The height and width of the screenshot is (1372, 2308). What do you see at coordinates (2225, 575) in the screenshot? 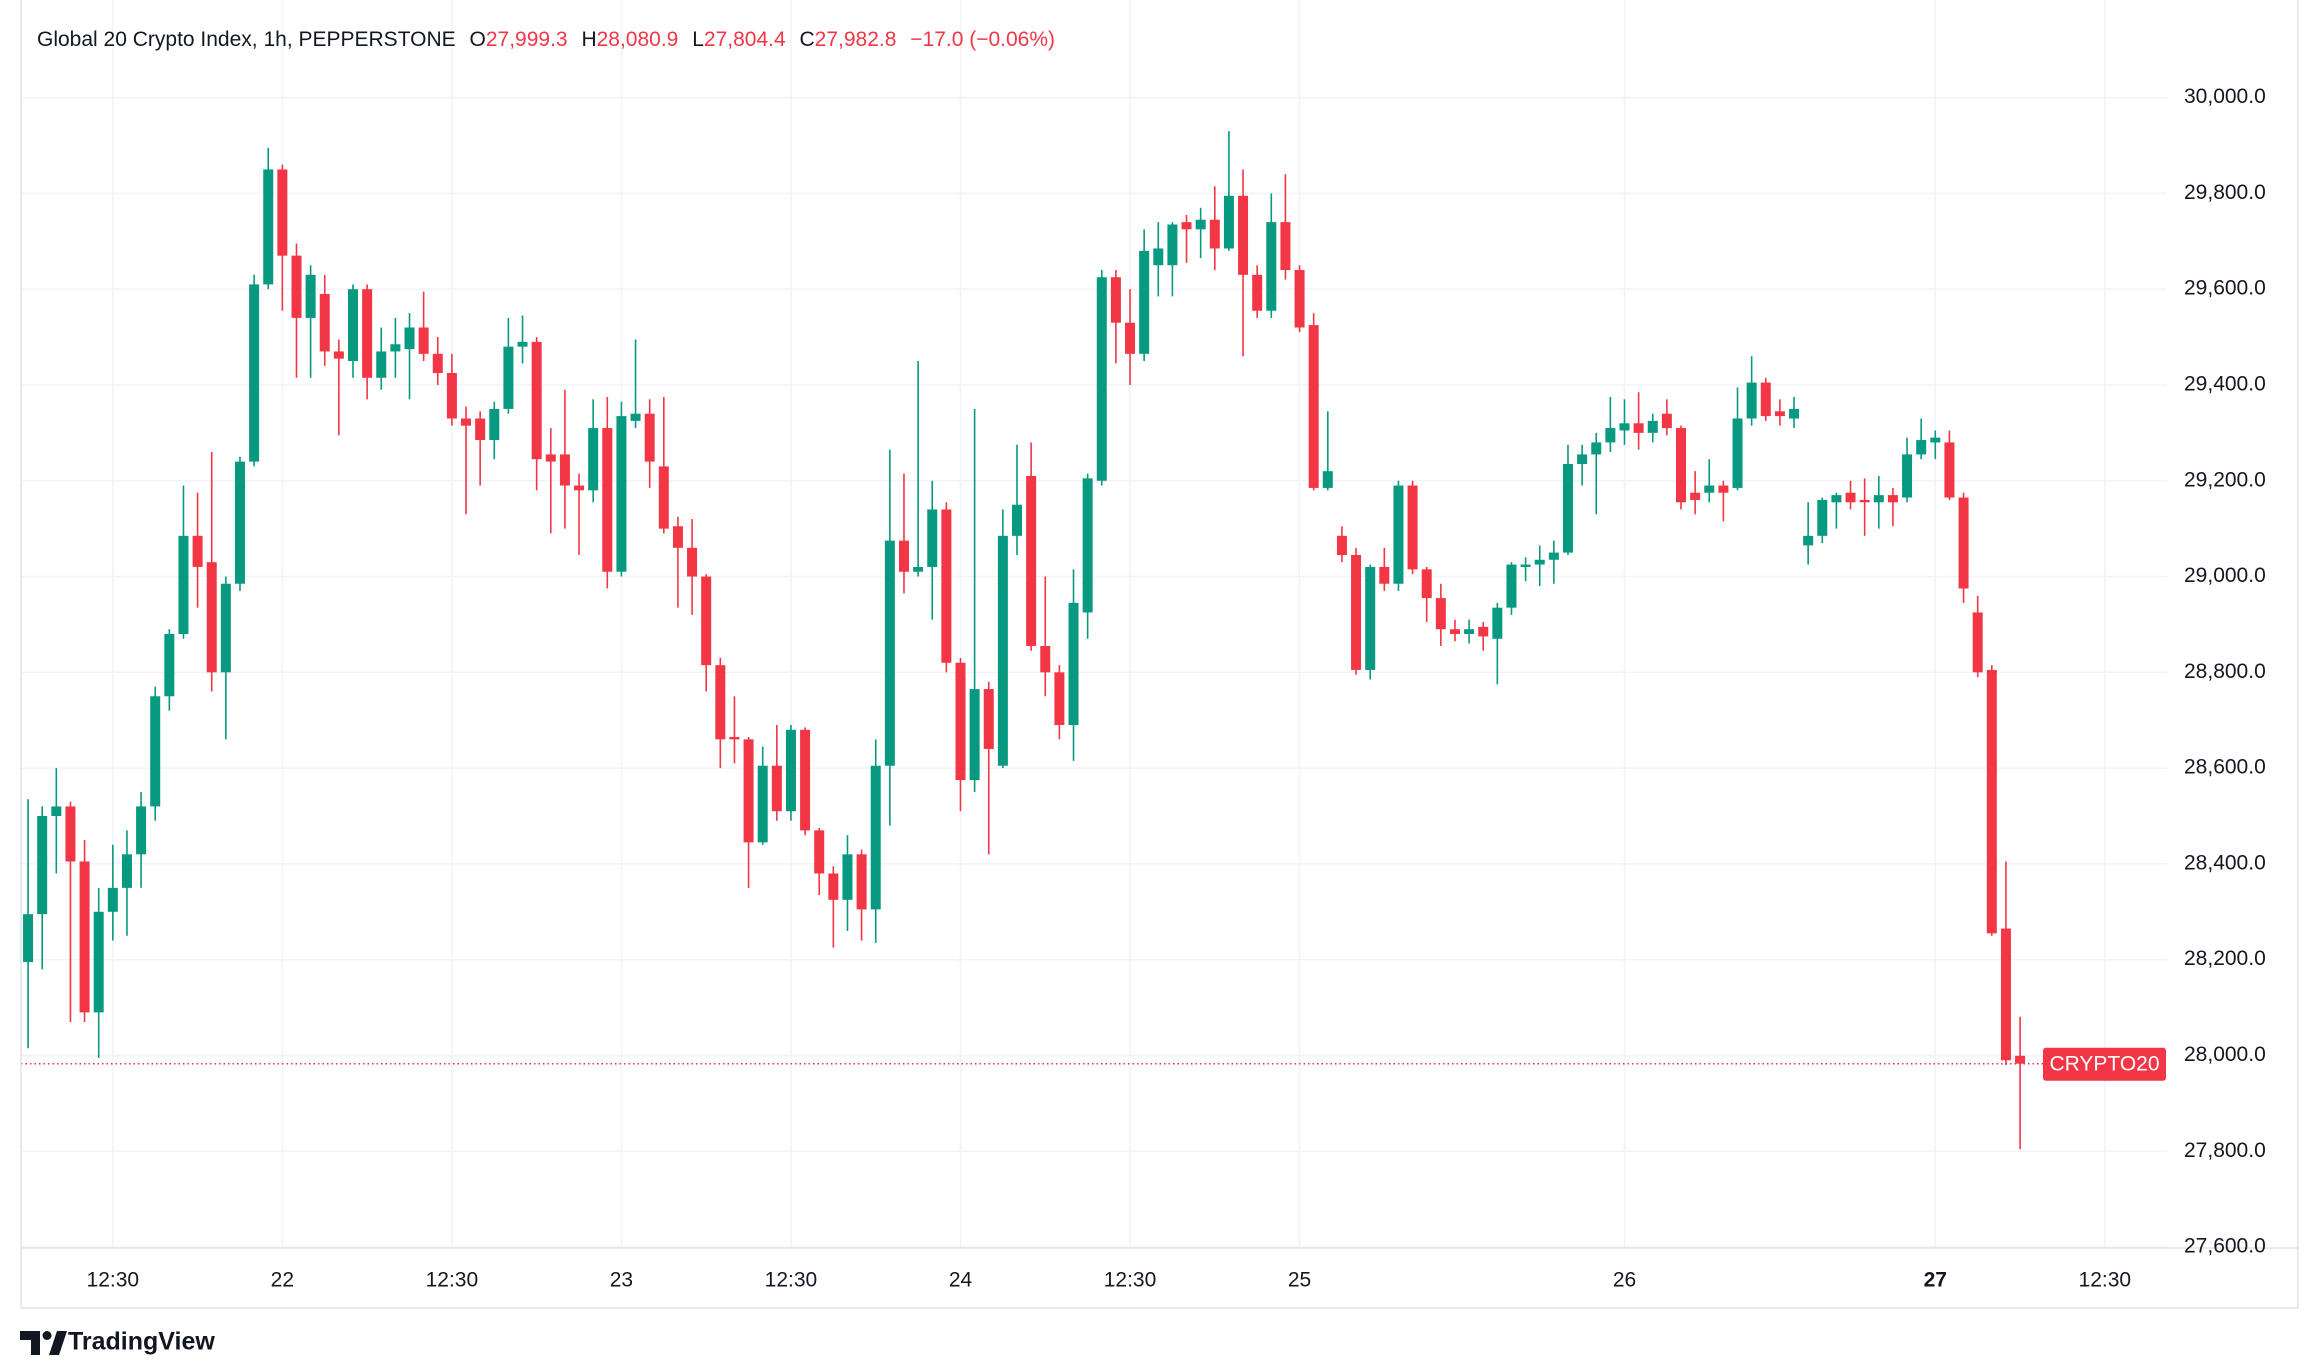
I see `y-tick-label: 29,000.0` at bounding box center [2225, 575].